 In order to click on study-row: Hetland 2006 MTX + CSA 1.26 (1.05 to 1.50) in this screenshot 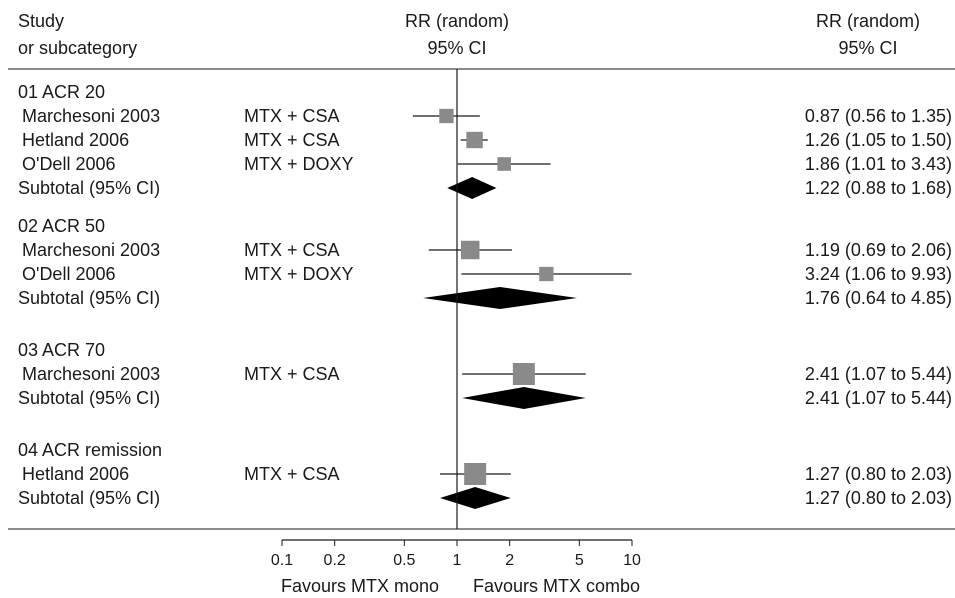, I will do `click(487, 140)`.